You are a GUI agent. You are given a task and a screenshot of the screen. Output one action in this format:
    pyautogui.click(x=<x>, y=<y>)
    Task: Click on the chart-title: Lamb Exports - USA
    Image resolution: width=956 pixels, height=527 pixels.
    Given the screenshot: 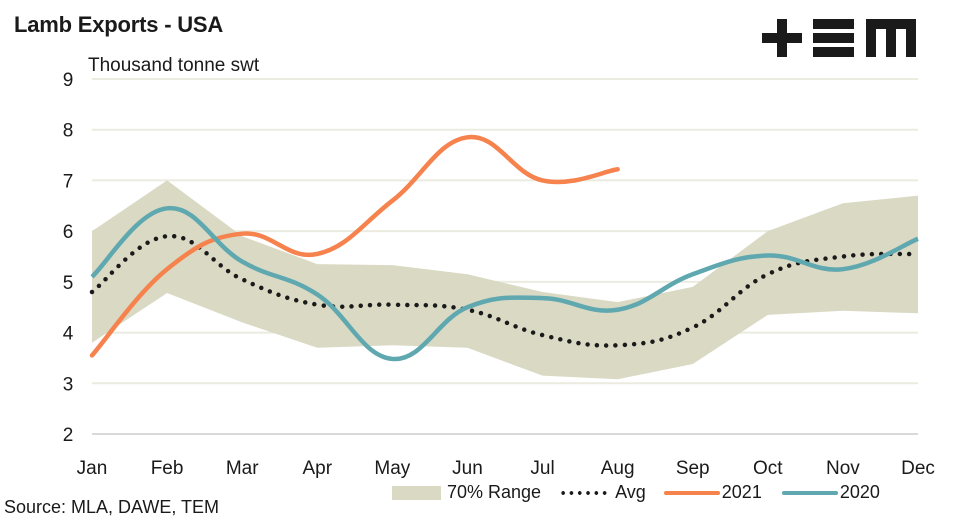 What is the action you would take?
    pyautogui.click(x=119, y=24)
    